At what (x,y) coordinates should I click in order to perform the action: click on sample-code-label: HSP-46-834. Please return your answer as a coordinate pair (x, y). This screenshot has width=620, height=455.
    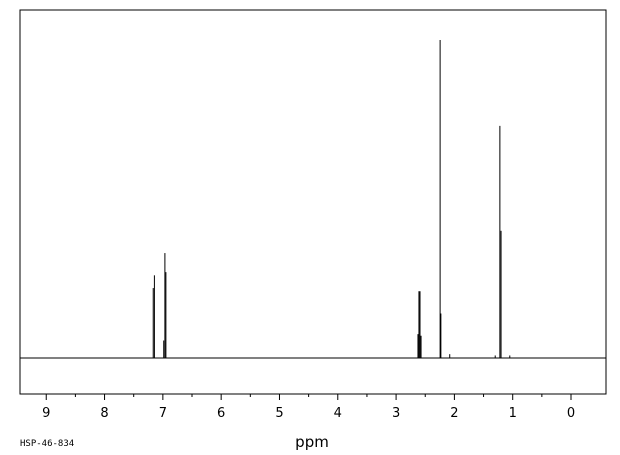
    Looking at the image, I should click on (47, 444).